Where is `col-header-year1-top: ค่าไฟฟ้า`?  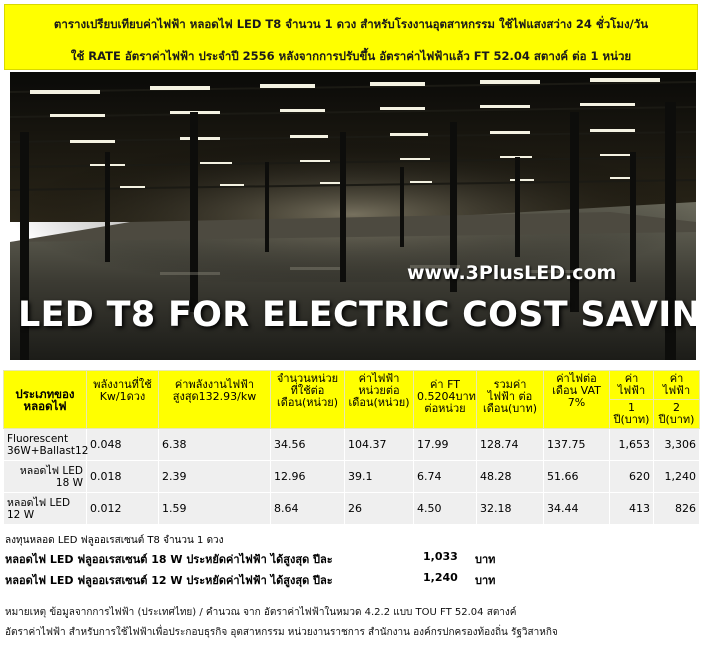 col-header-year1-top: ค่าไฟฟ้า is located at coordinates (631, 385).